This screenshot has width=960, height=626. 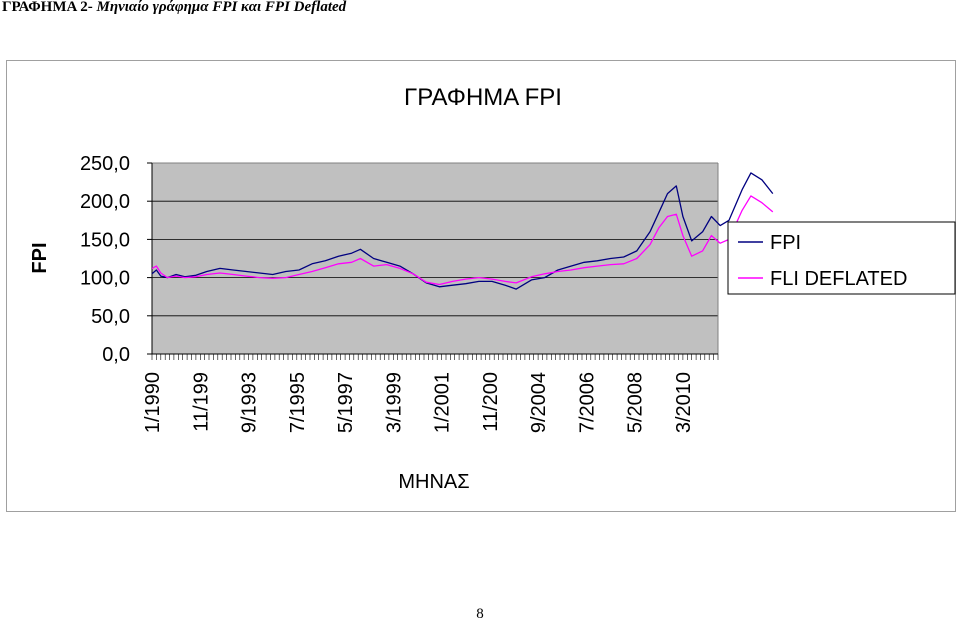 What do you see at coordinates (105, 202) in the screenshot?
I see `y-tick-label: 200,0` at bounding box center [105, 202].